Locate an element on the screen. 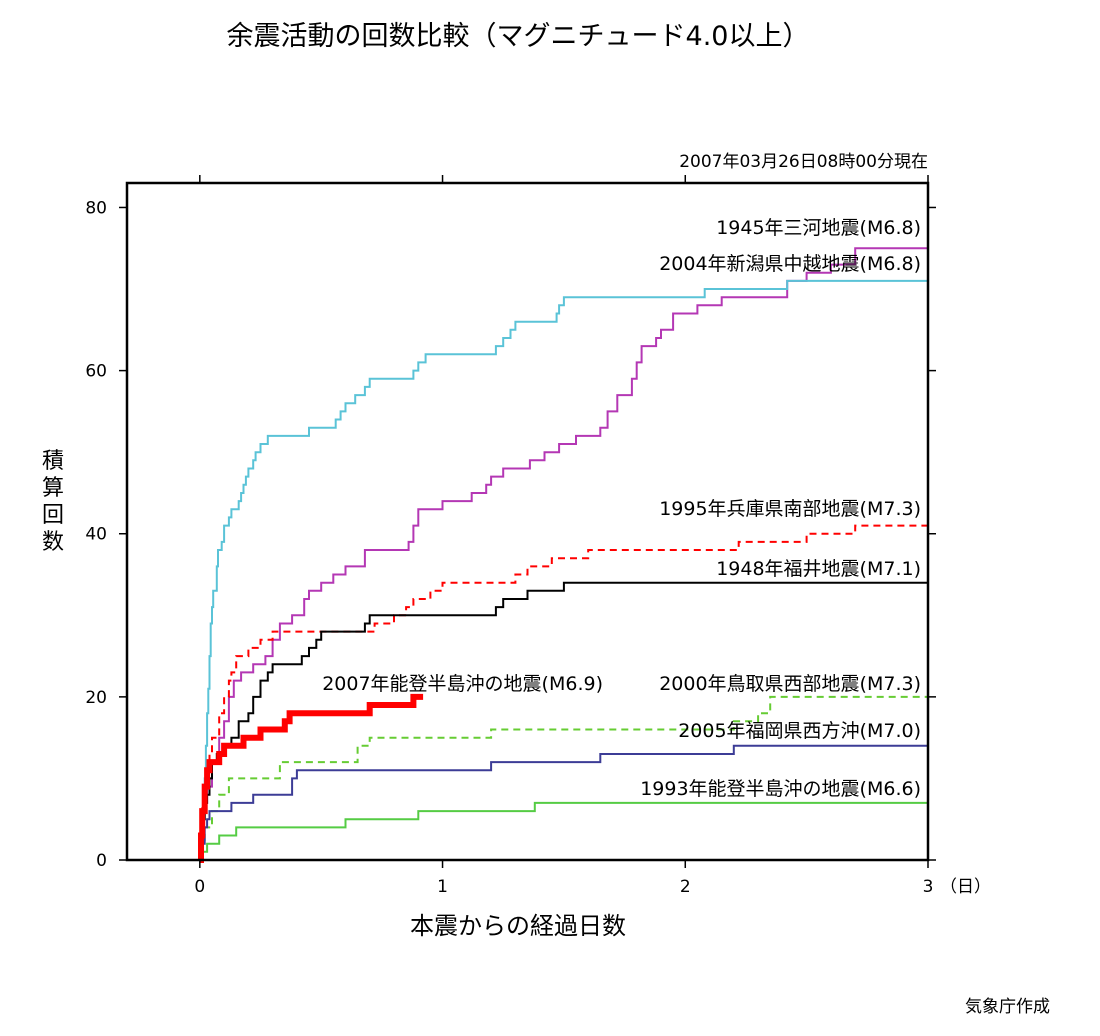  x-tick-label: 2 is located at coordinates (685, 887).